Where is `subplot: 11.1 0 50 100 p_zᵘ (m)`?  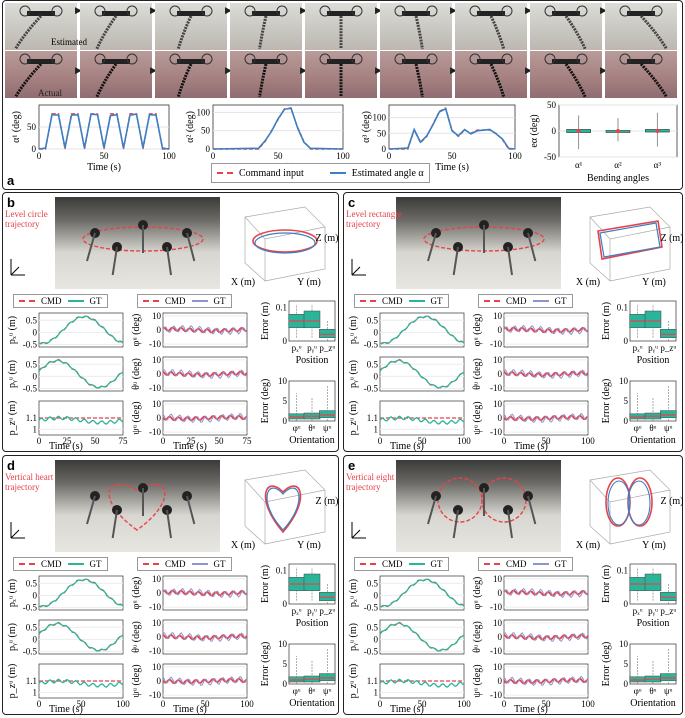
subplot: 11.1 0 50 100 p_zᵘ (m) is located at coordinates (409, 423).